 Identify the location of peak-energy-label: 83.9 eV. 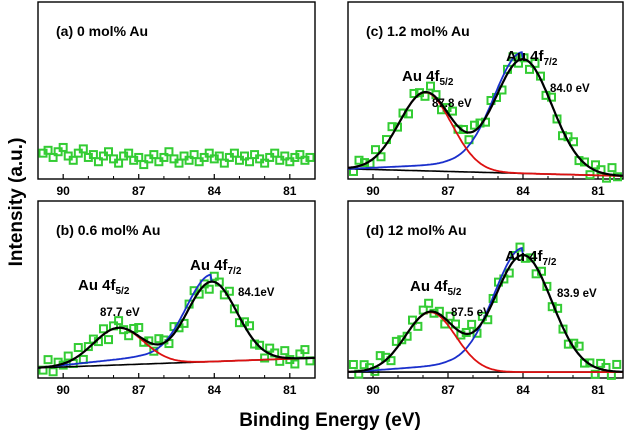
(577, 294).